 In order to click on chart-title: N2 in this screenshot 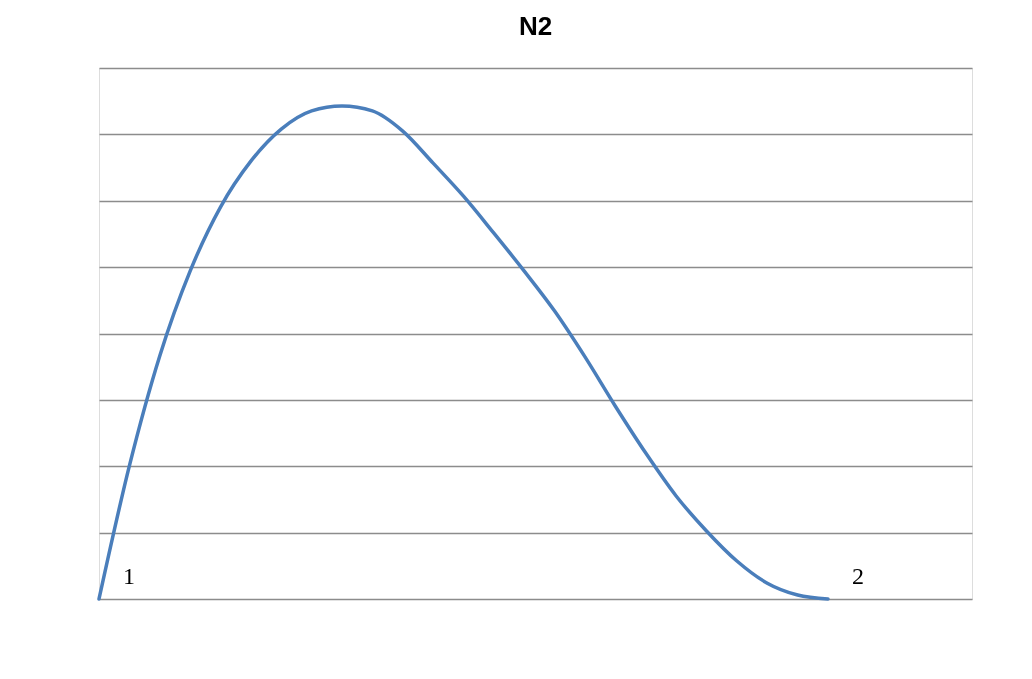, I will do `click(535, 26)`.